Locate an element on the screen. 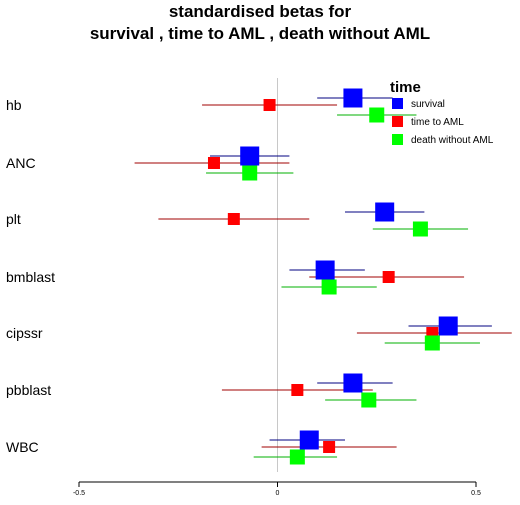 The image size is (520, 505). point-survival-plt is located at coordinates (385, 212).